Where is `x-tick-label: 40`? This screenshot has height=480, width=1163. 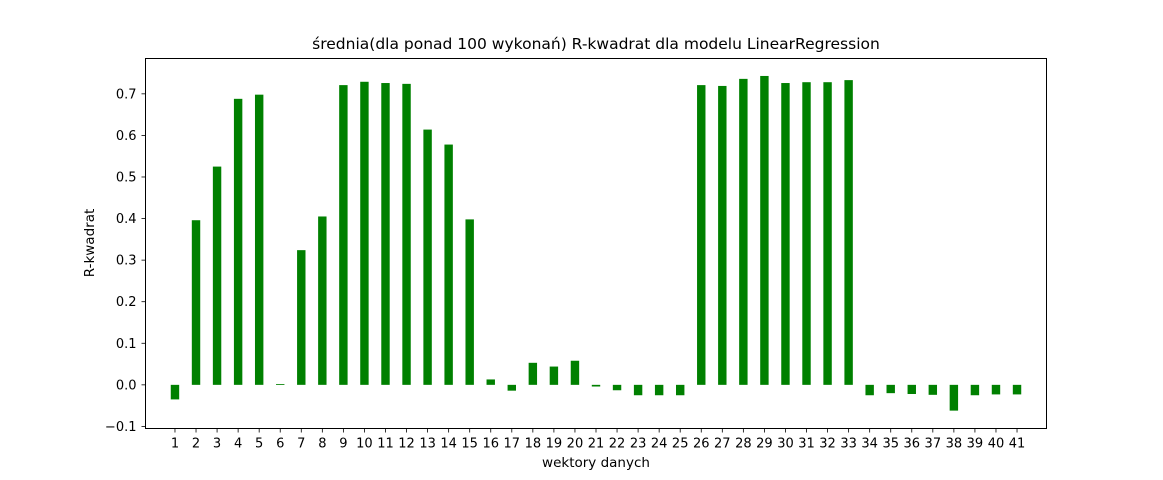 x-tick-label: 40 is located at coordinates (996, 444).